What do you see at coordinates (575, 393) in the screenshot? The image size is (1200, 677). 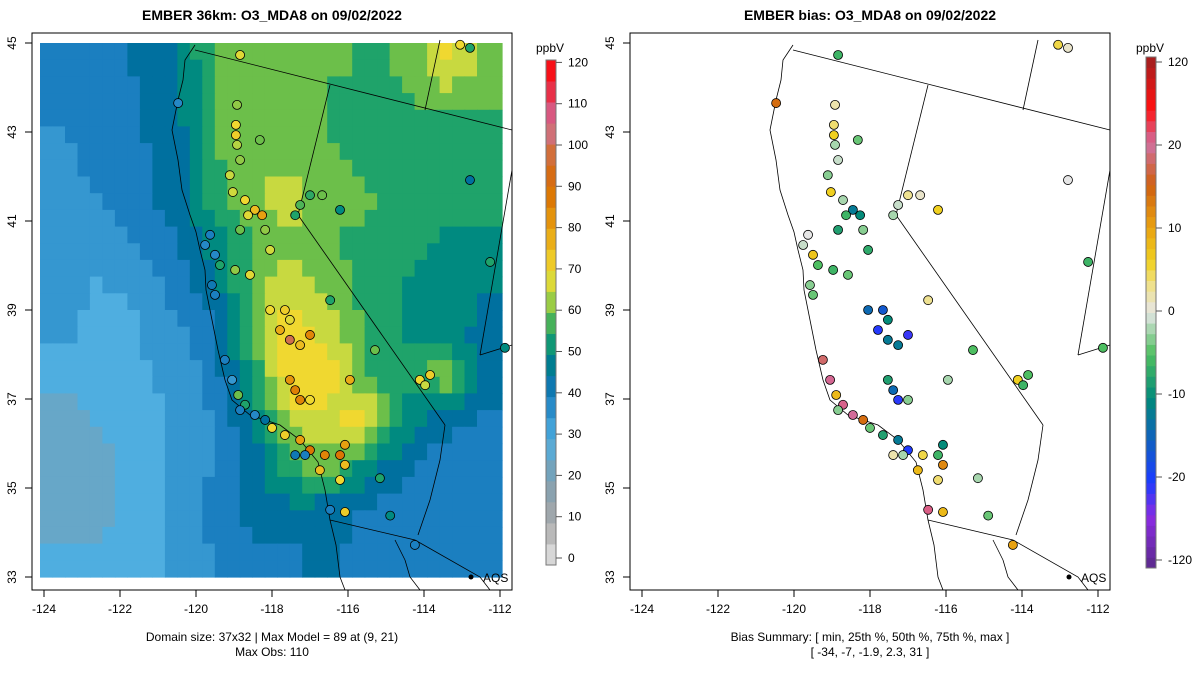 I see `colorbar-tick-label: 40` at bounding box center [575, 393].